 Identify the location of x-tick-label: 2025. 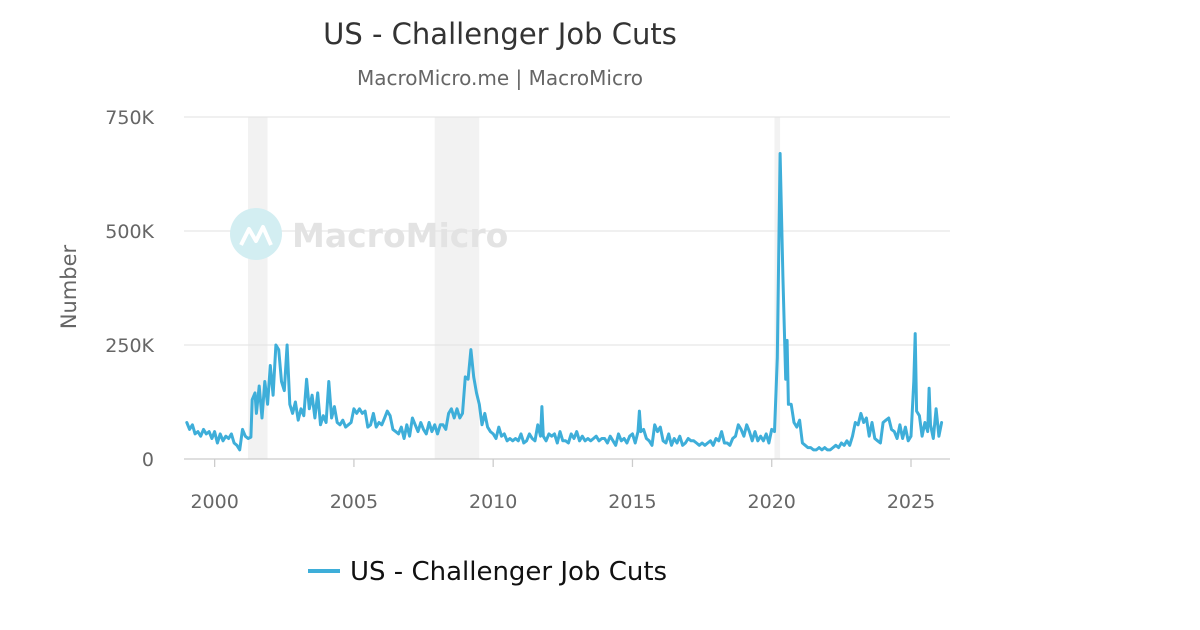
(911, 502).